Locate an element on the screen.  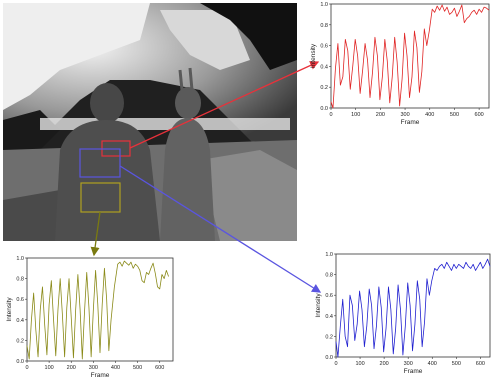
roi-olive-box is located at coordinates (100, 197).